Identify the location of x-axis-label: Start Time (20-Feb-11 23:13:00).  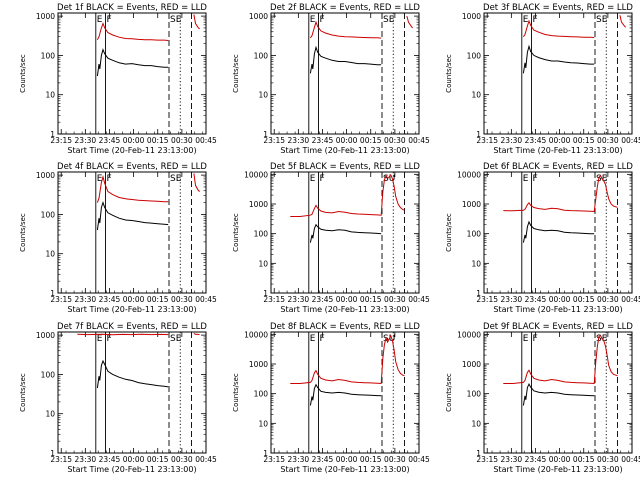
(344, 150).